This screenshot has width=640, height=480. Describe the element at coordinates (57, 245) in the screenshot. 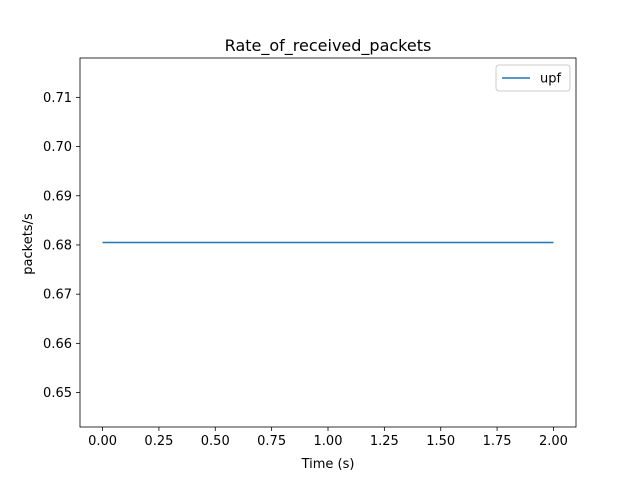

I see `y-tick-label: 0.68` at that location.